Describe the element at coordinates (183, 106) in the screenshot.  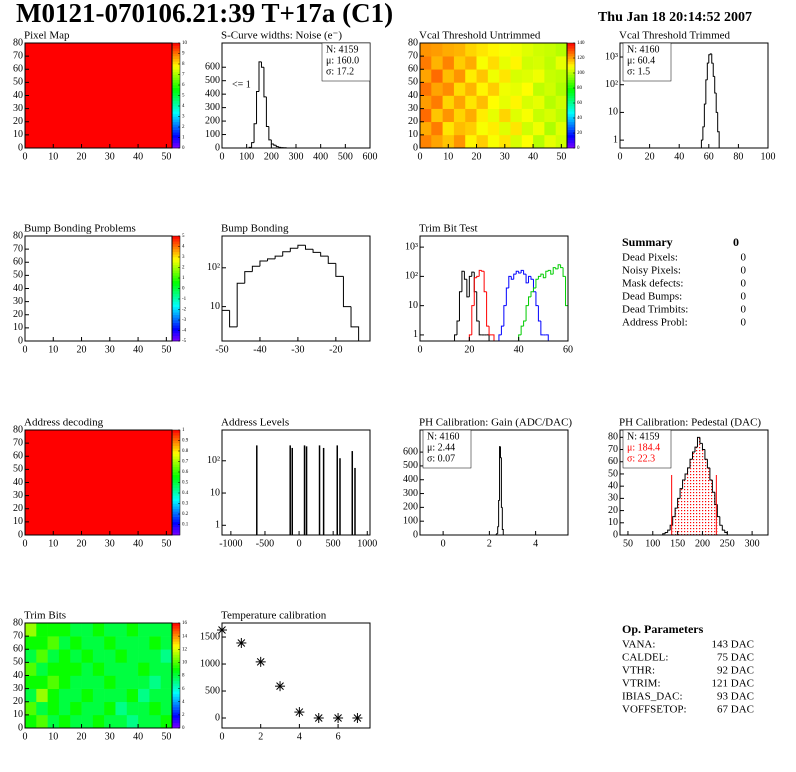
I see `z-tick-label: 4` at that location.